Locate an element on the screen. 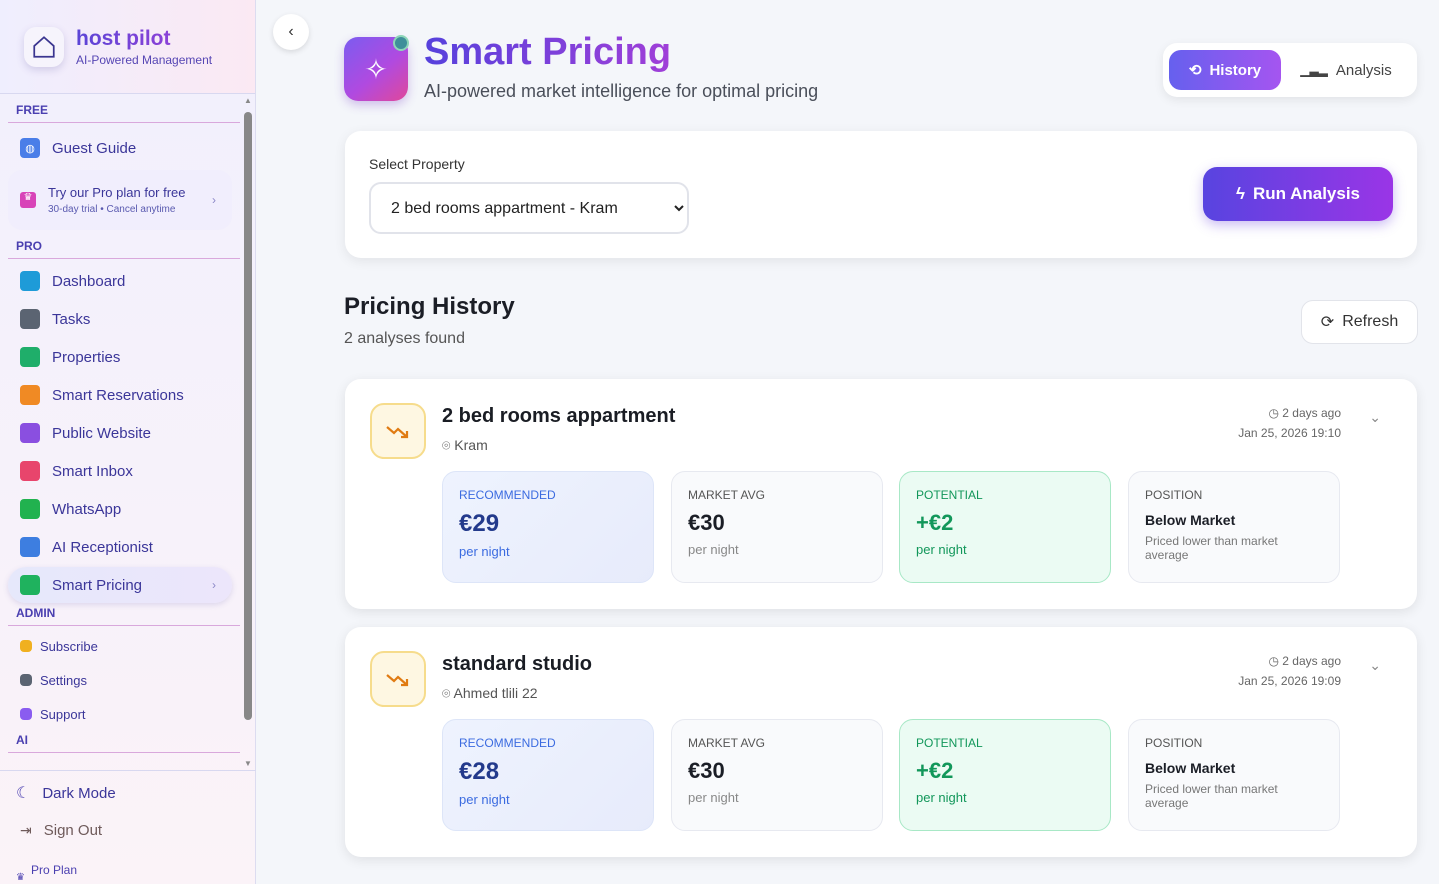 The width and height of the screenshot is (1439, 884). run-analysis-button: ϟ Run Analysis is located at coordinates (1298, 194).